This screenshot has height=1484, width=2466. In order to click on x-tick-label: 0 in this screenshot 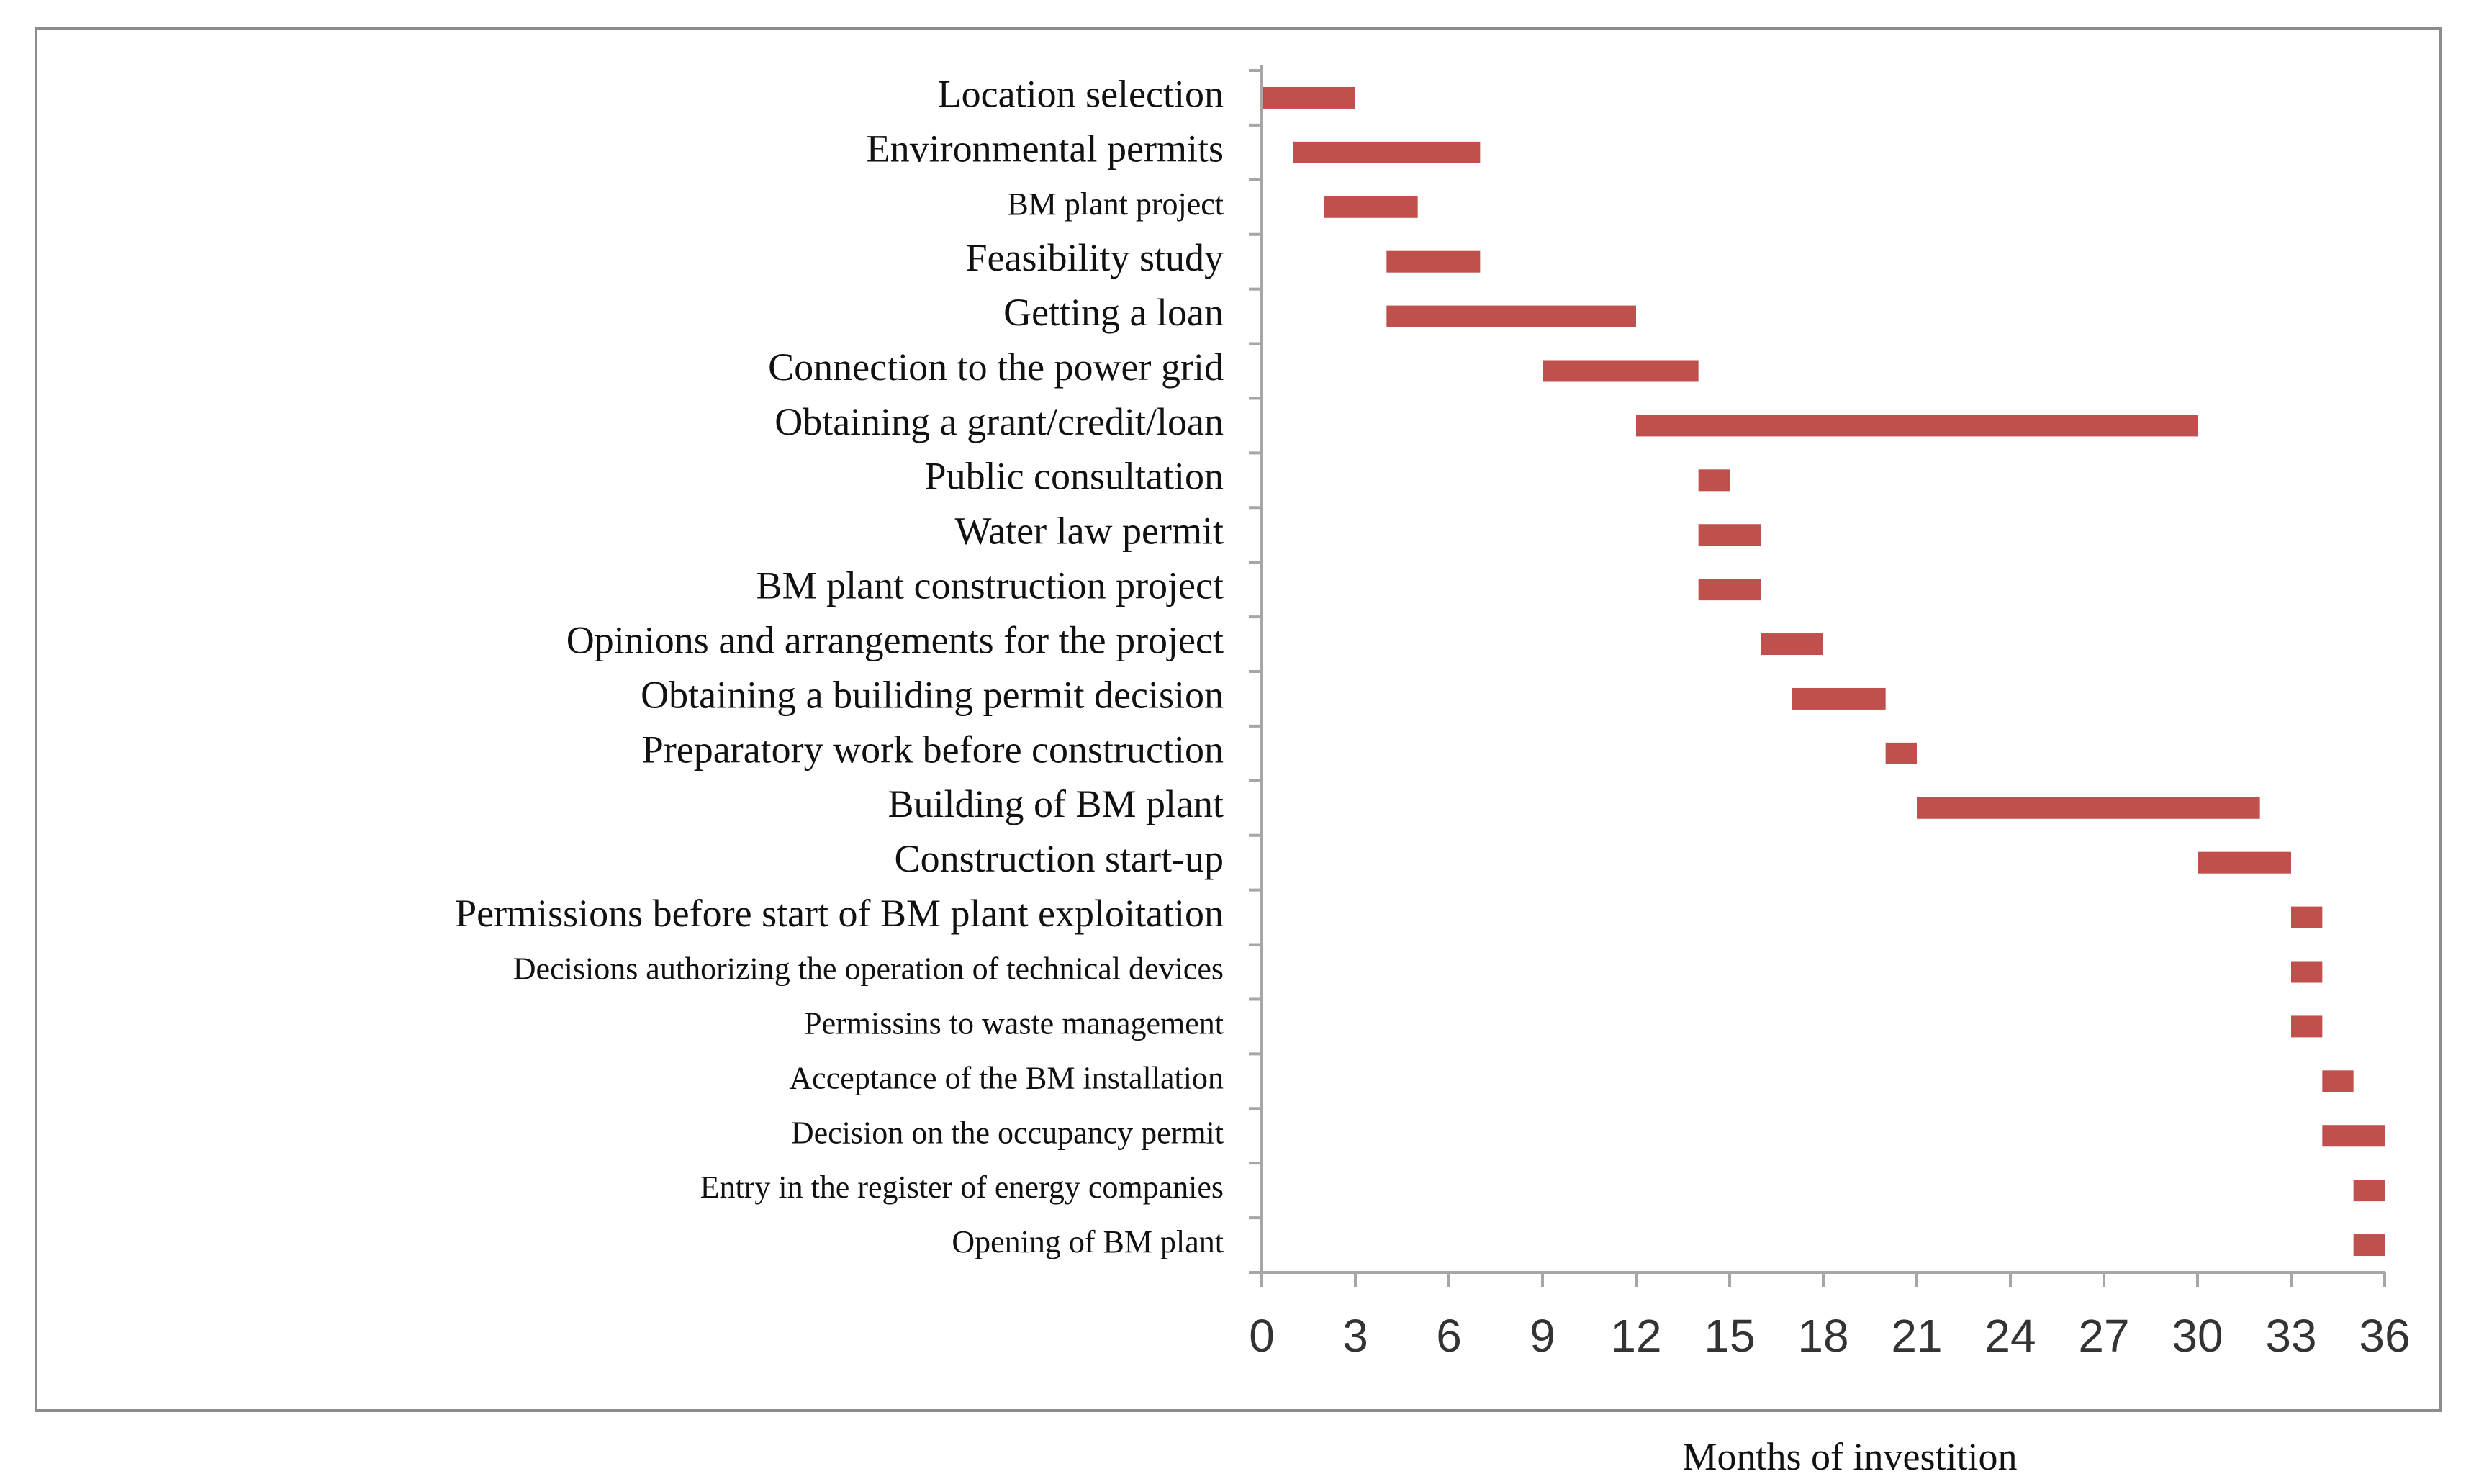, I will do `click(1262, 1336)`.